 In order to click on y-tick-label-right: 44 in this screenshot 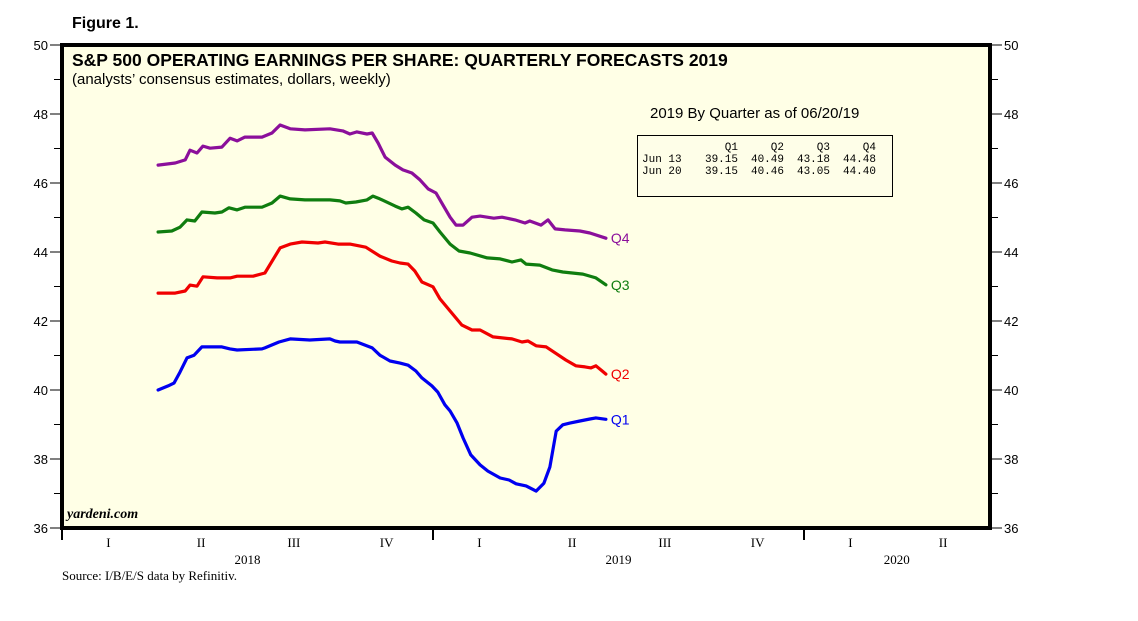, I will do `click(1011, 252)`.